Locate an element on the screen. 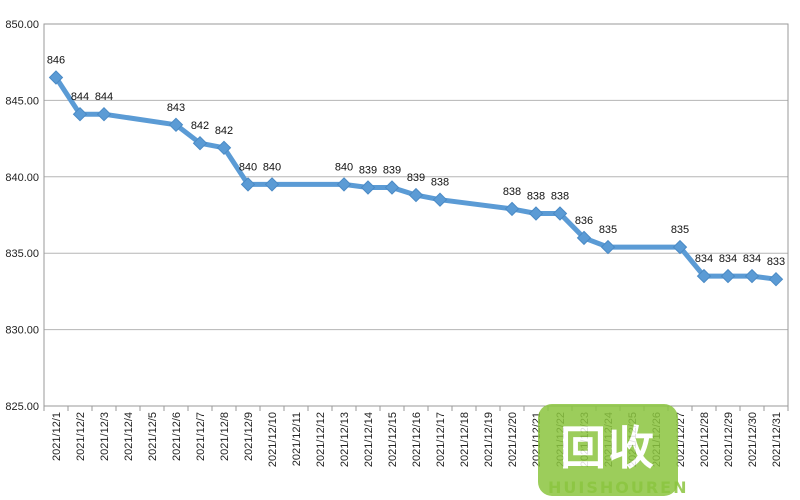 The height and width of the screenshot is (500, 800). x-tick-label: 2021/12/8 is located at coordinates (225, 436).